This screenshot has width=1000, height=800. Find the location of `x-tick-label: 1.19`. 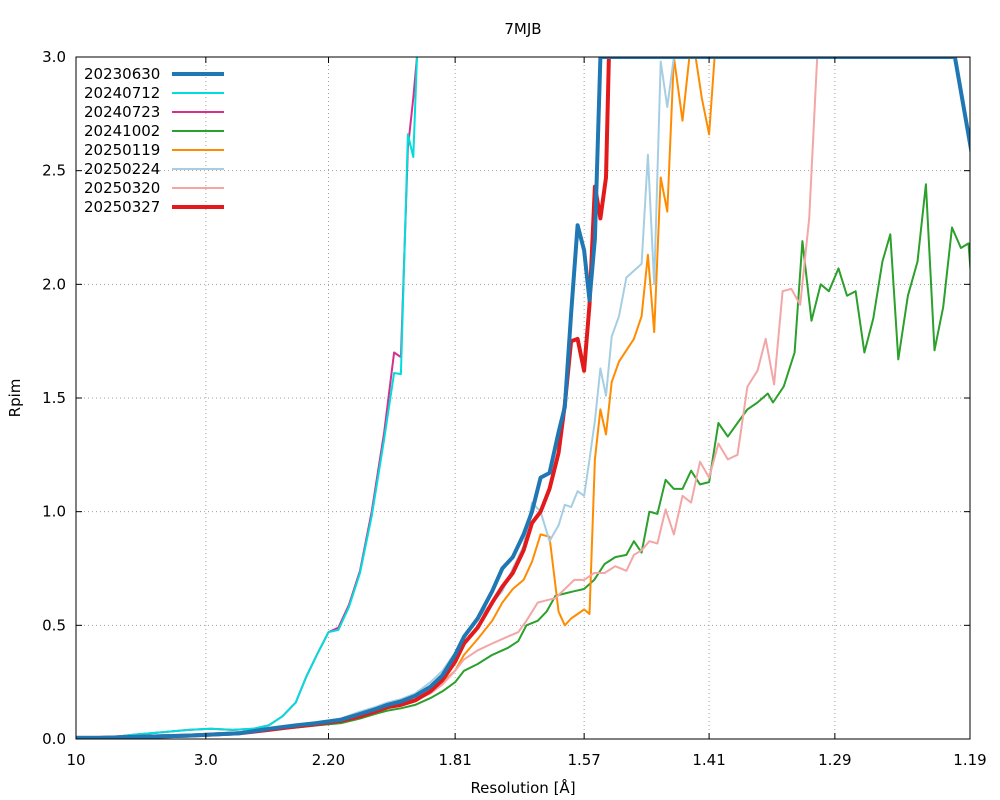

x-tick-label: 1.19 is located at coordinates (969, 760).